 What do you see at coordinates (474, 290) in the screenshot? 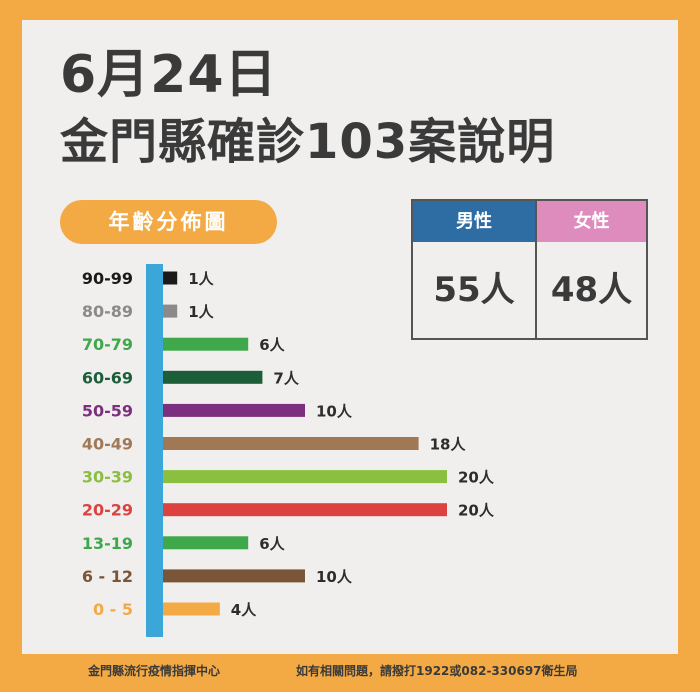
I see `male-count: 55人` at bounding box center [474, 290].